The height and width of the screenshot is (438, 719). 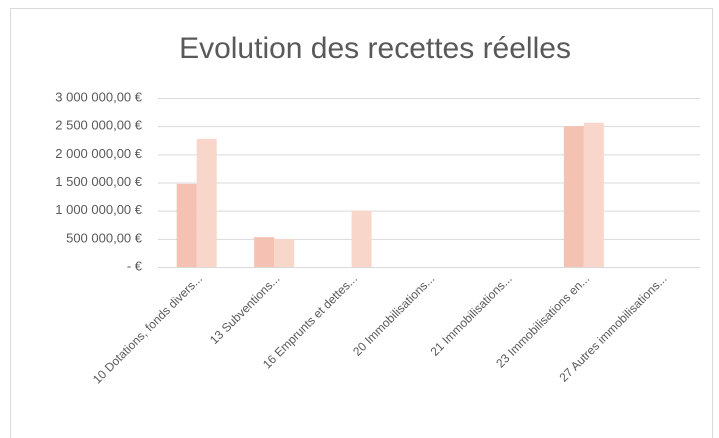 What do you see at coordinates (99, 153) in the screenshot?
I see `y-tick-label: 2 000 000,00 €` at bounding box center [99, 153].